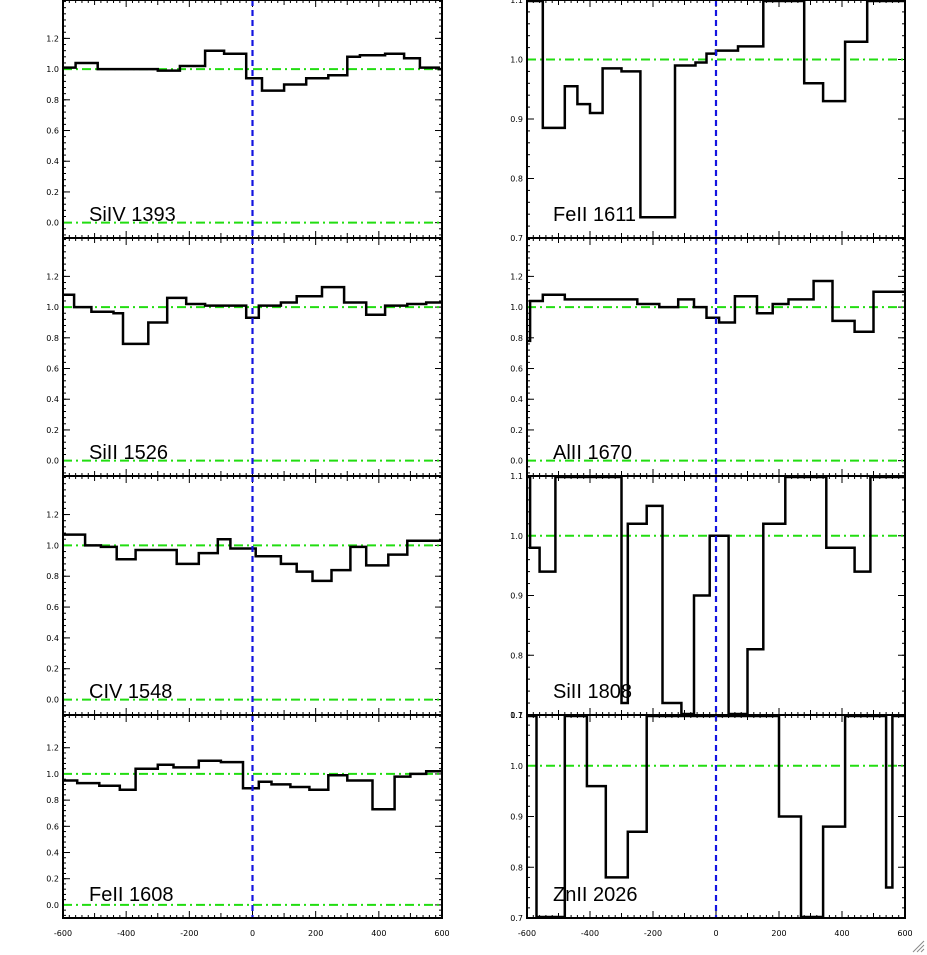 Image resolution: width=927 pixels, height=955 pixels. I want to click on ion-label: SiIV 1393, so click(132, 215).